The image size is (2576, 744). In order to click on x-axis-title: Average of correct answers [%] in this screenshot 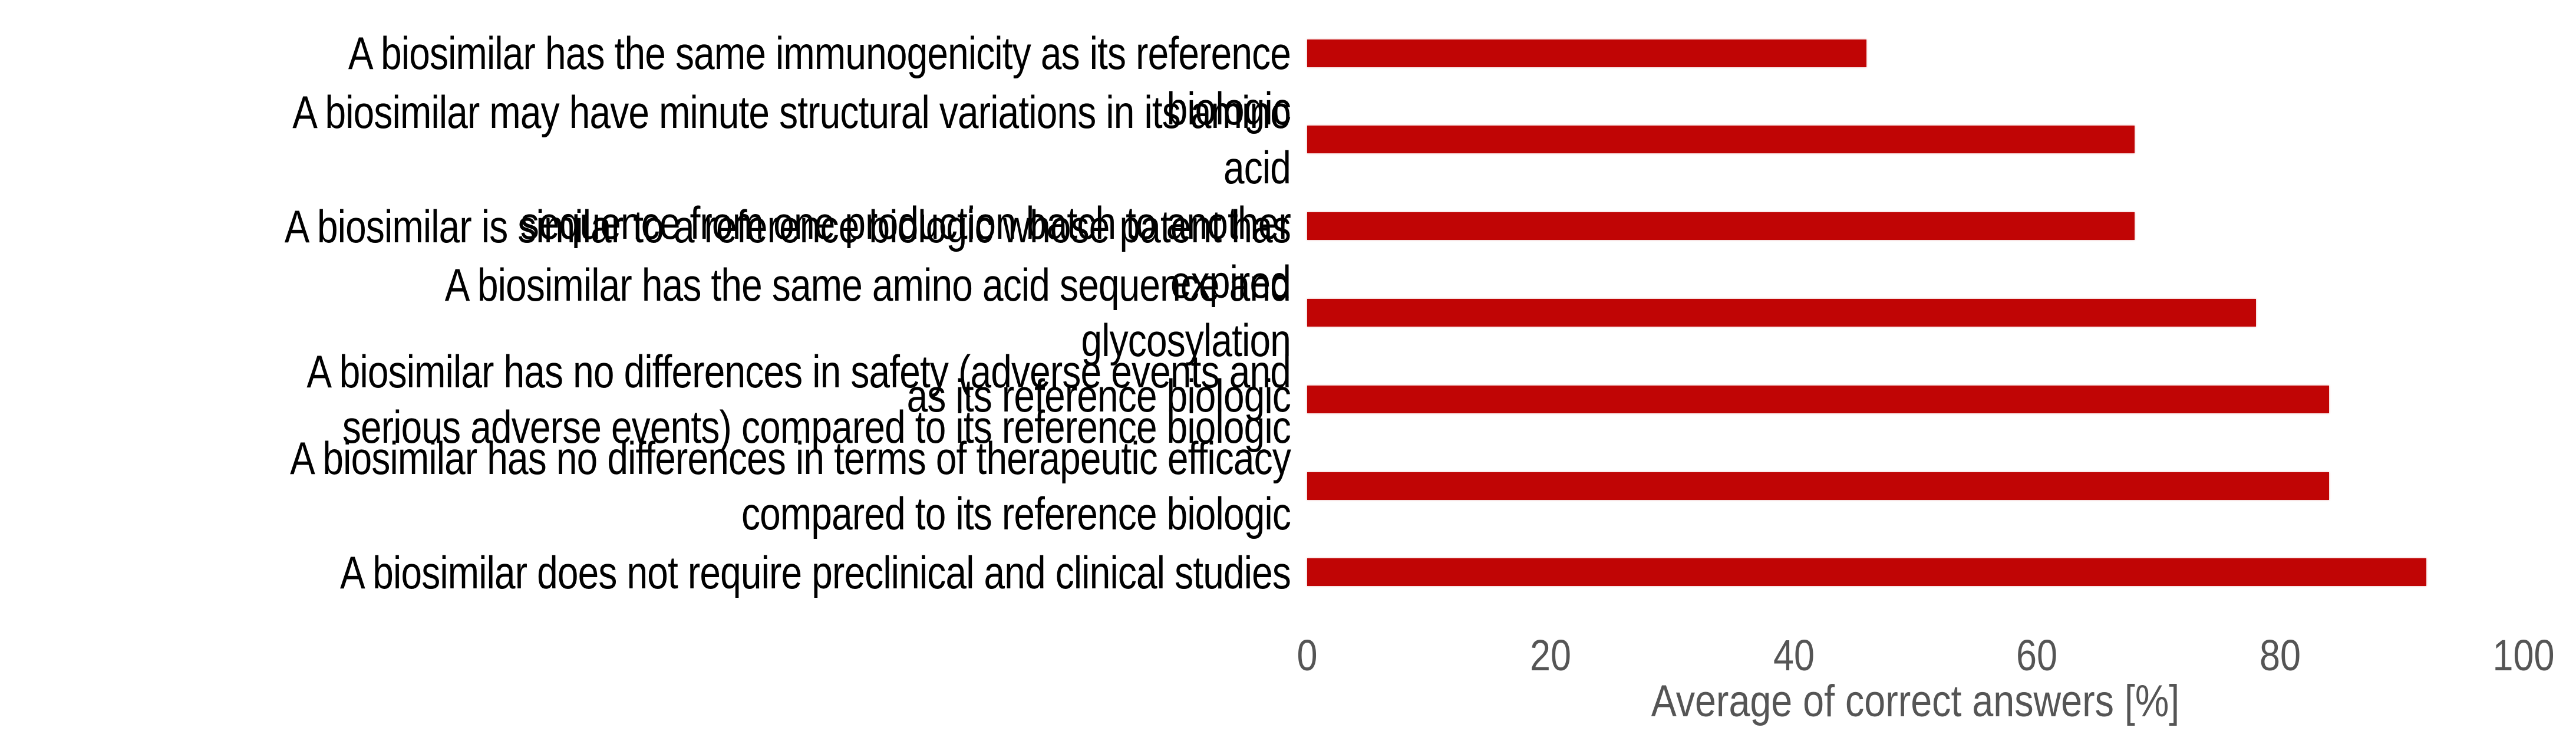, I will do `click(1916, 701)`.